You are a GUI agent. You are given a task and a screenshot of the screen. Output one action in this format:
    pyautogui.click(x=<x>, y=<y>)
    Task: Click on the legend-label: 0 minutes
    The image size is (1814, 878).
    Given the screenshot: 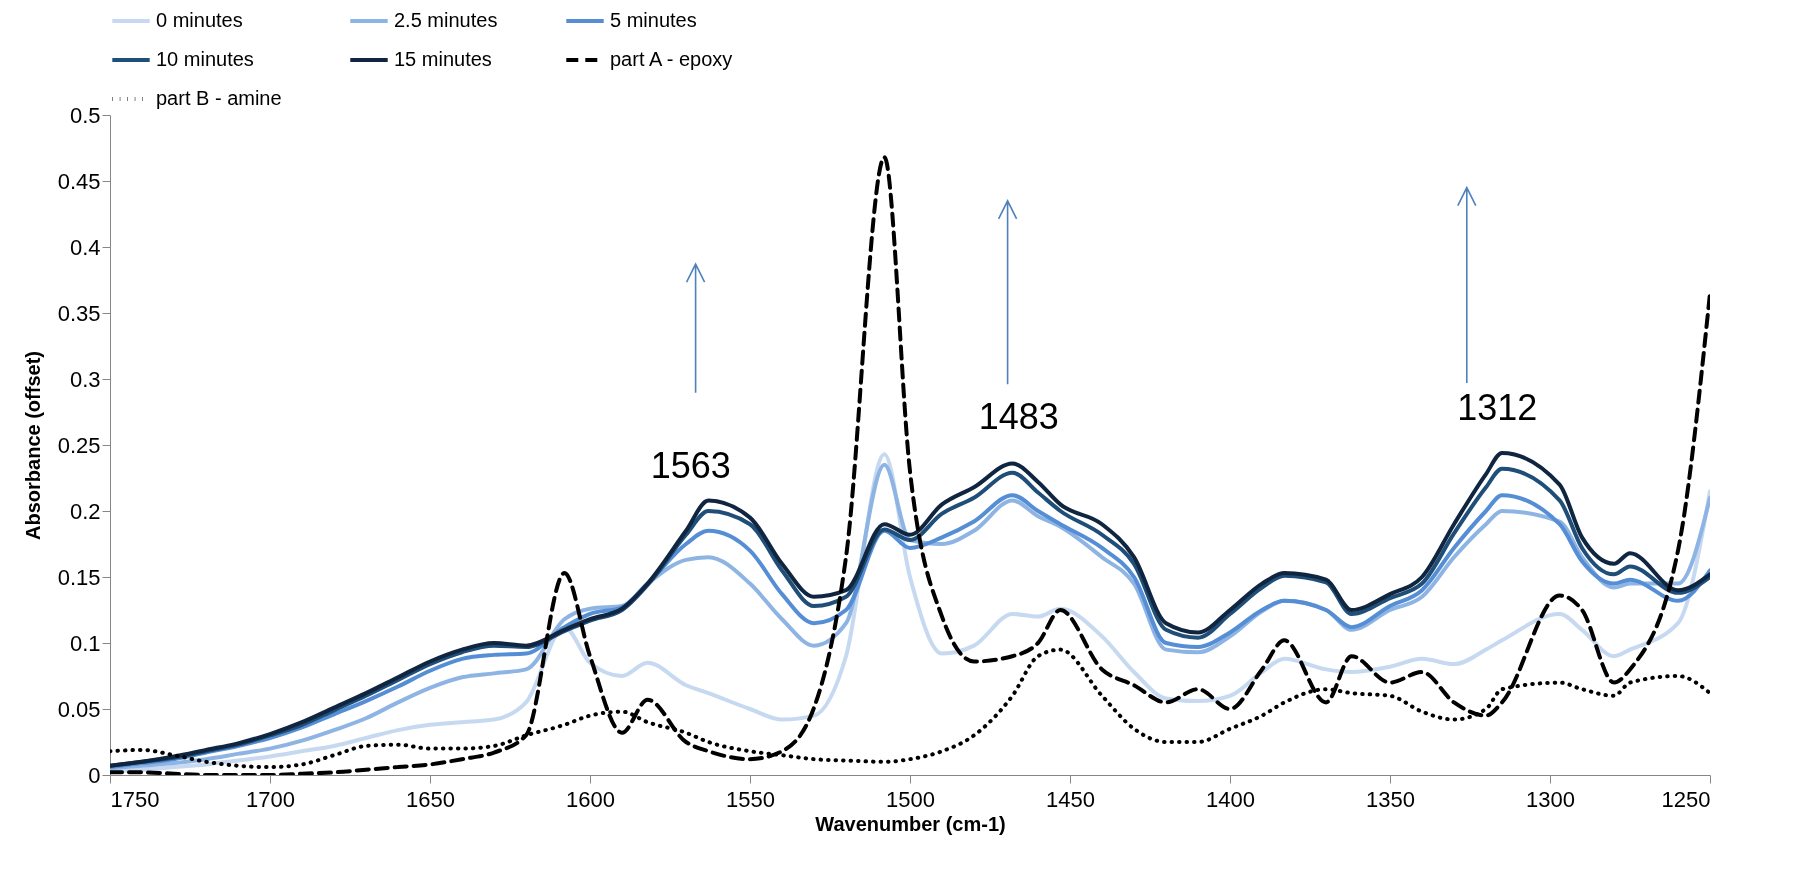 What is the action you would take?
    pyautogui.click(x=199, y=20)
    